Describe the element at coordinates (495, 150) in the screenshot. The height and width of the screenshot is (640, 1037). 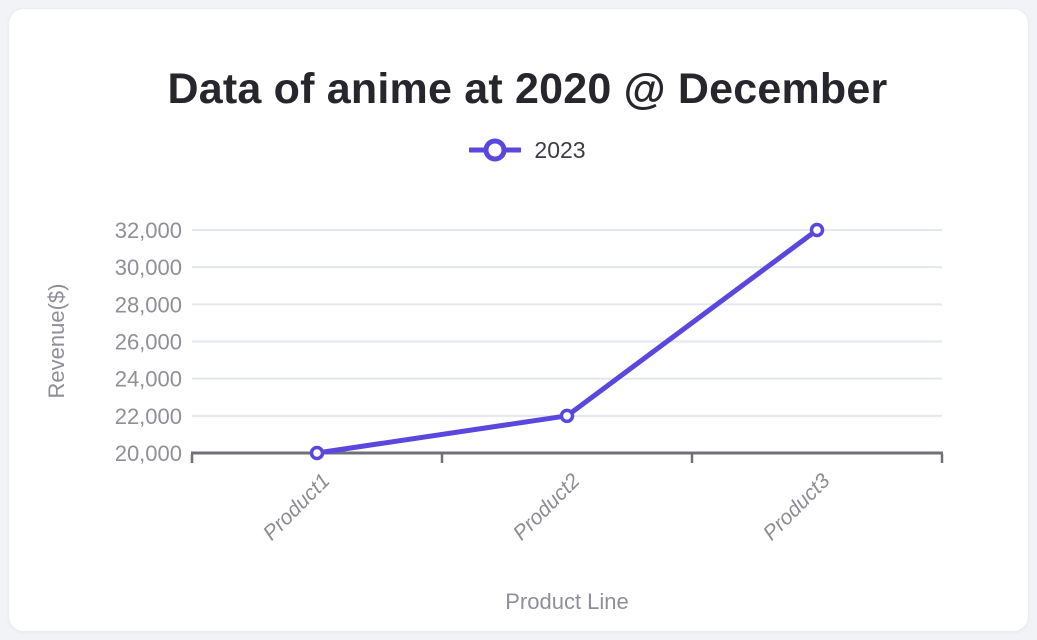
I see `legend-line-marker-icon` at that location.